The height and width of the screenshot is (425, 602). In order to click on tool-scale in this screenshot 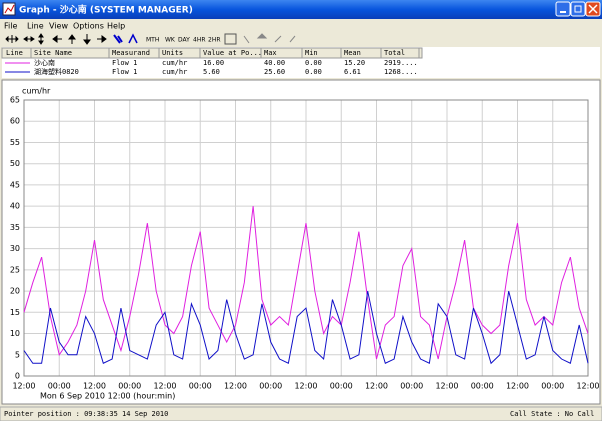, I will do `click(230, 39)`.